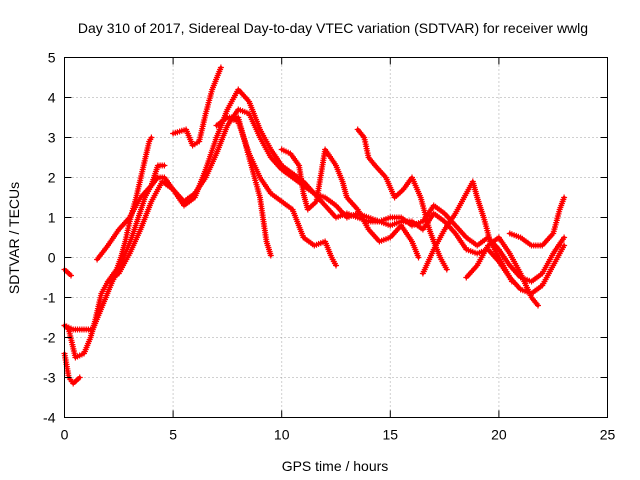 Image resolution: width=640 pixels, height=480 pixels. Describe the element at coordinates (49, 378) in the screenshot. I see `y-tick-label: -3` at that location.